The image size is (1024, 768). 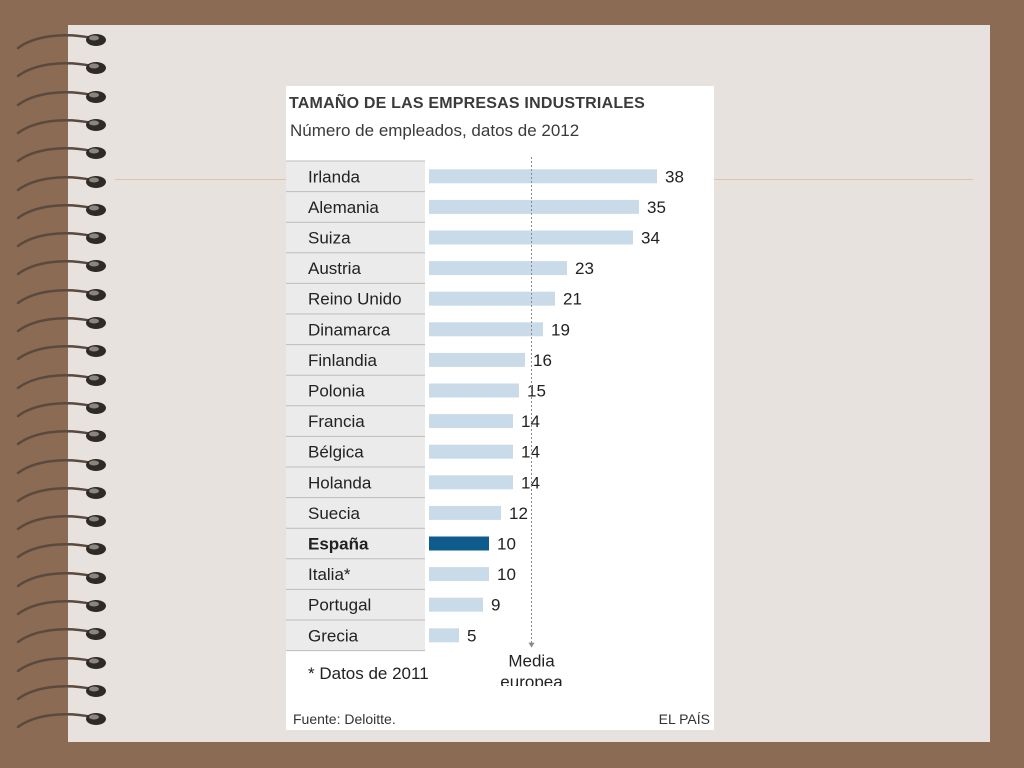 What do you see at coordinates (584, 268) in the screenshot?
I see `value-label: 23` at bounding box center [584, 268].